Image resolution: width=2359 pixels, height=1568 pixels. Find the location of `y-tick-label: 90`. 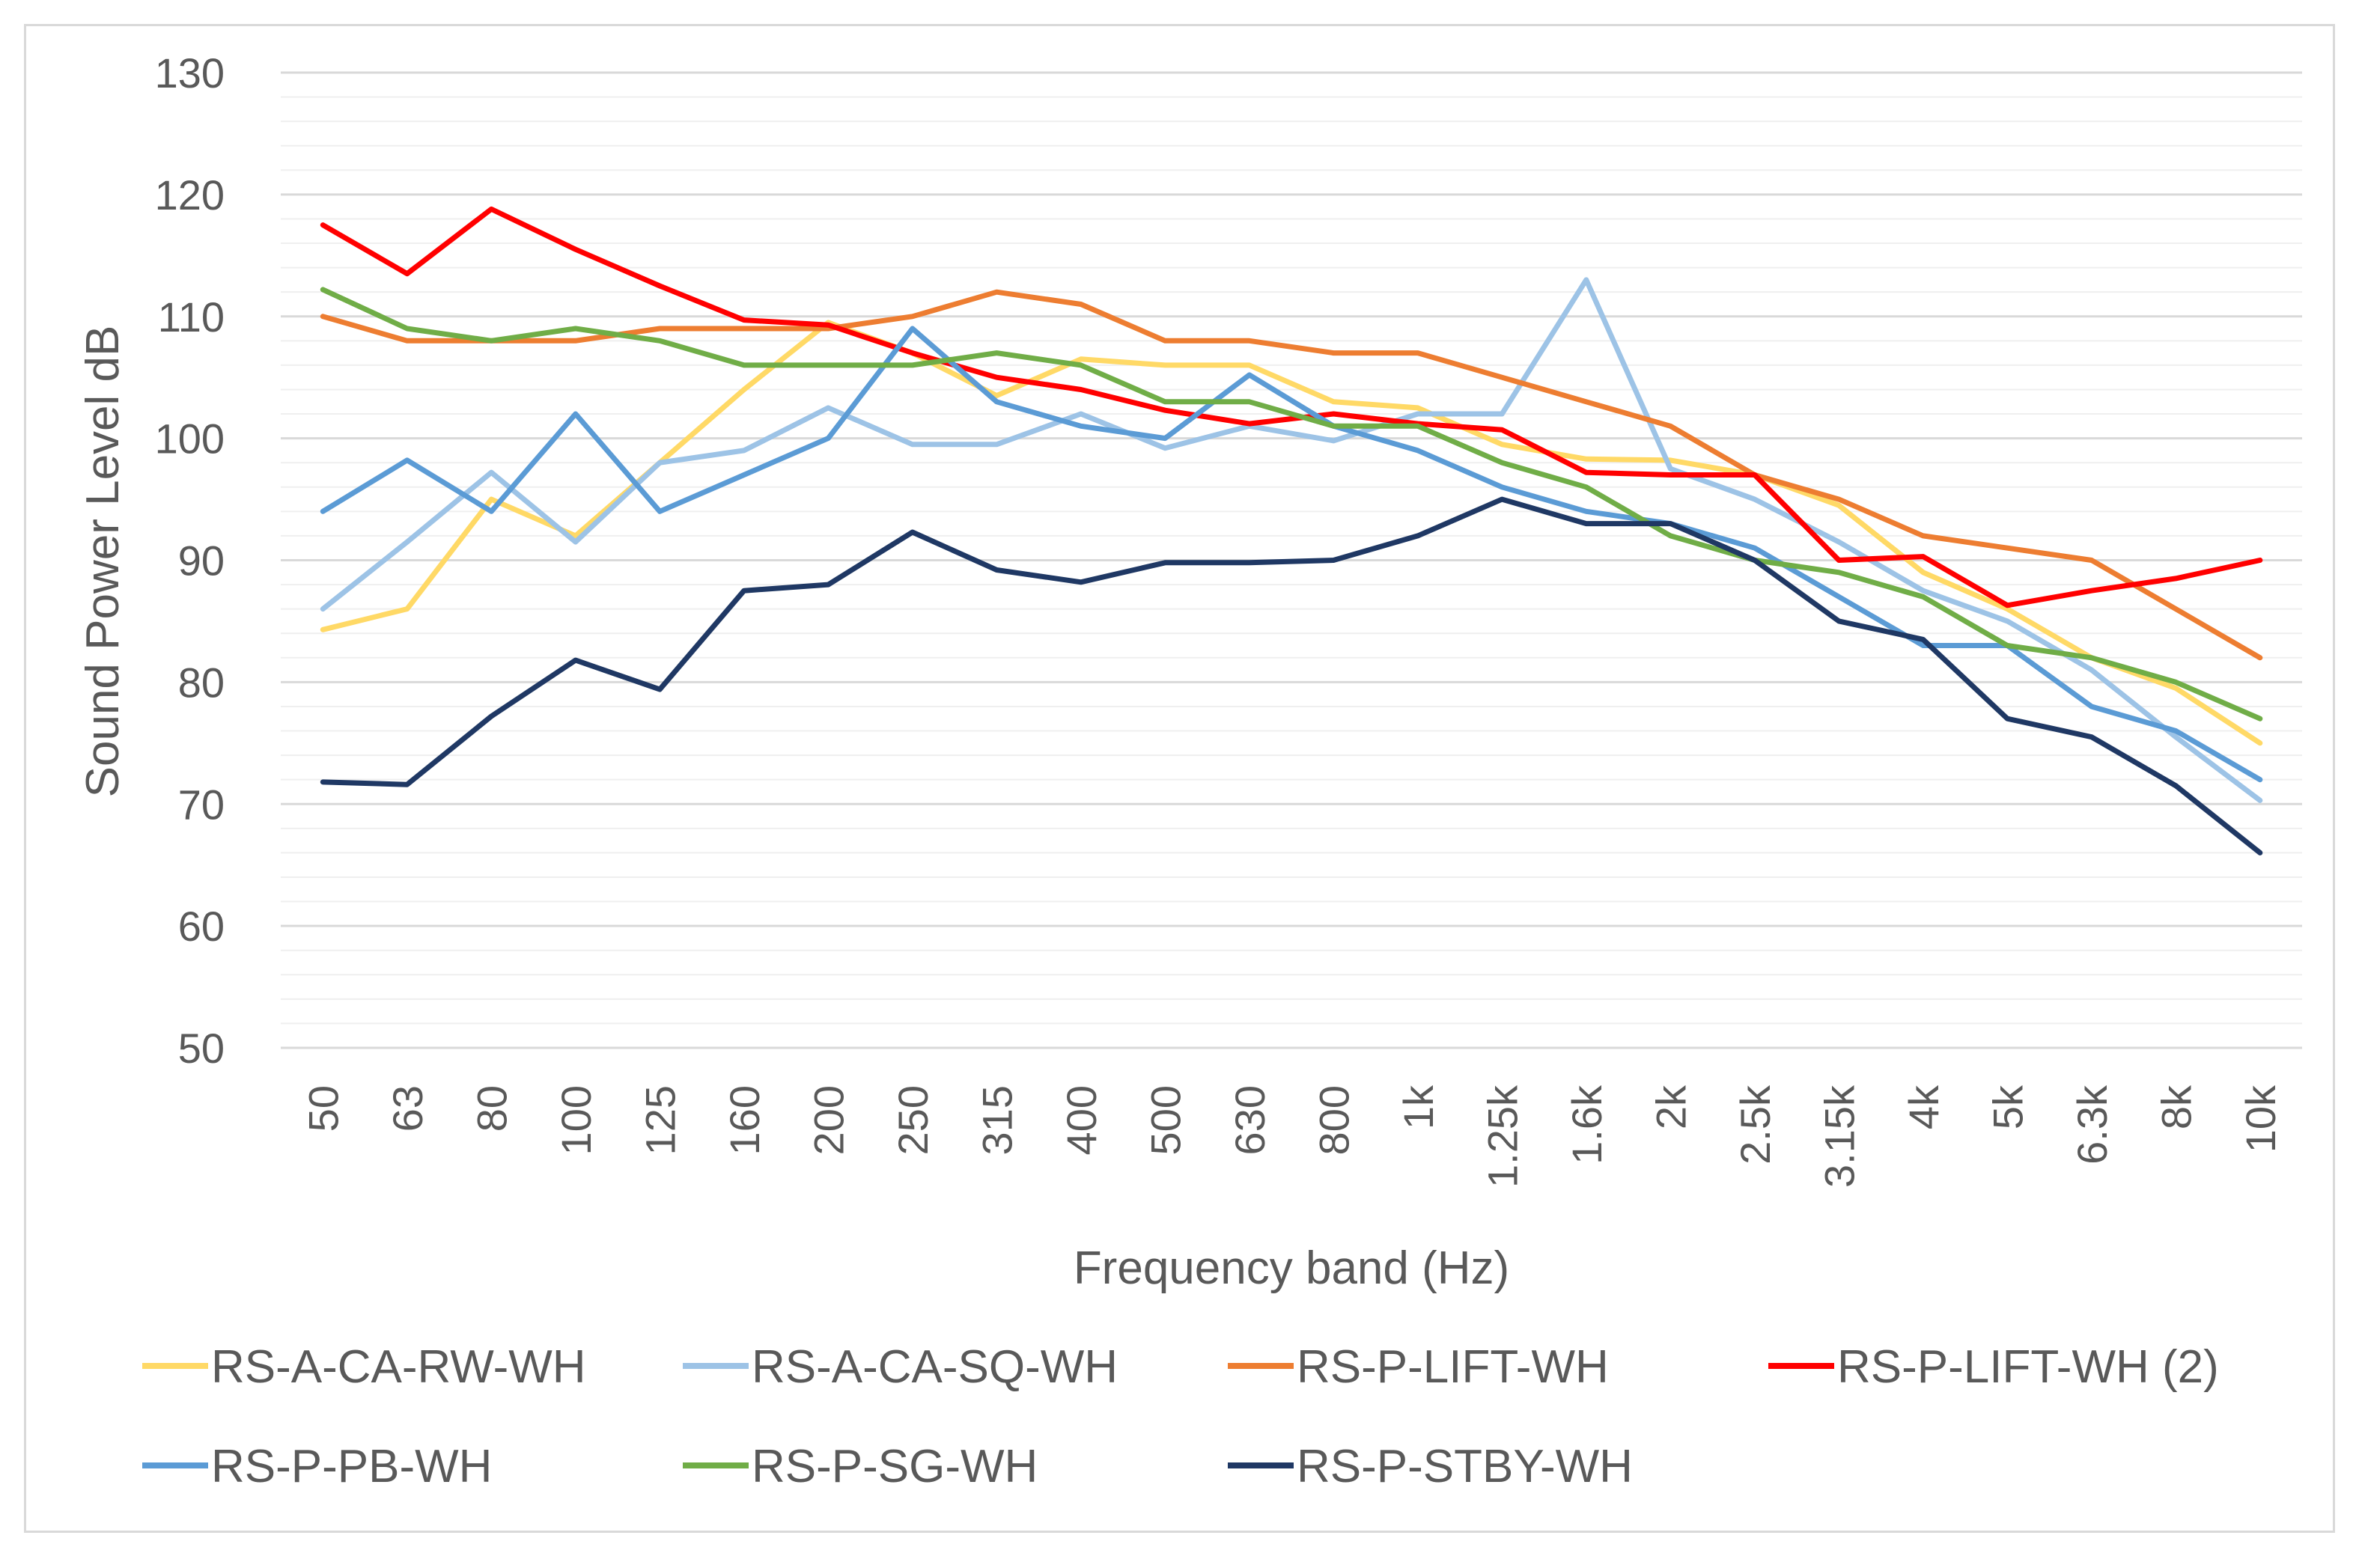

y-tick-label: 90 is located at coordinates (202, 561).